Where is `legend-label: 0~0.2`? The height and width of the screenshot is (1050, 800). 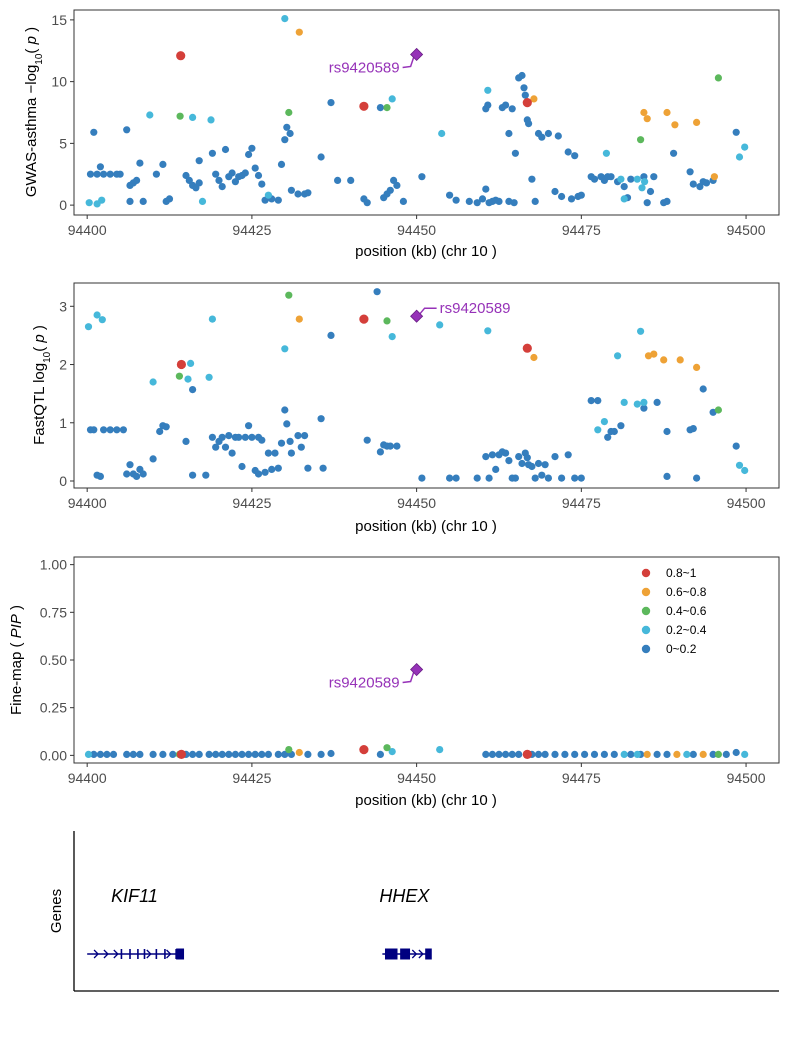 legend-label: 0~0.2 is located at coordinates (681, 649).